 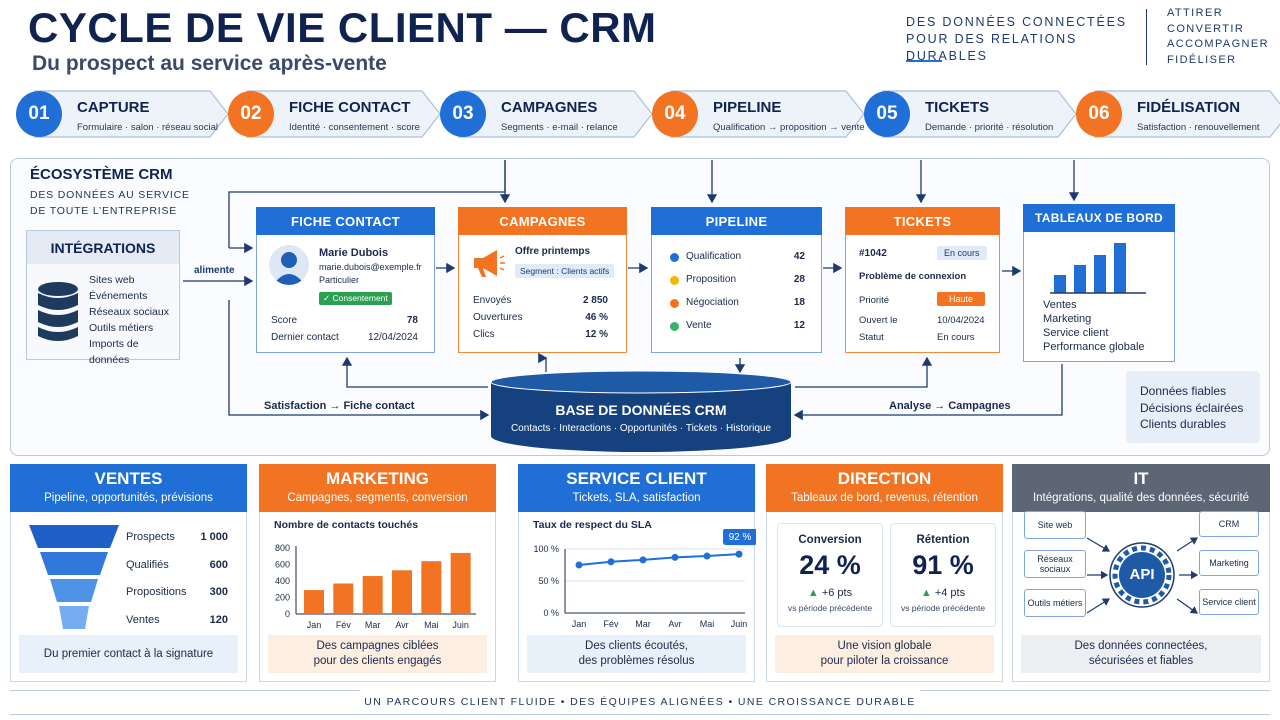 I want to click on step-title: CAMPAGNES, so click(x=549, y=107).